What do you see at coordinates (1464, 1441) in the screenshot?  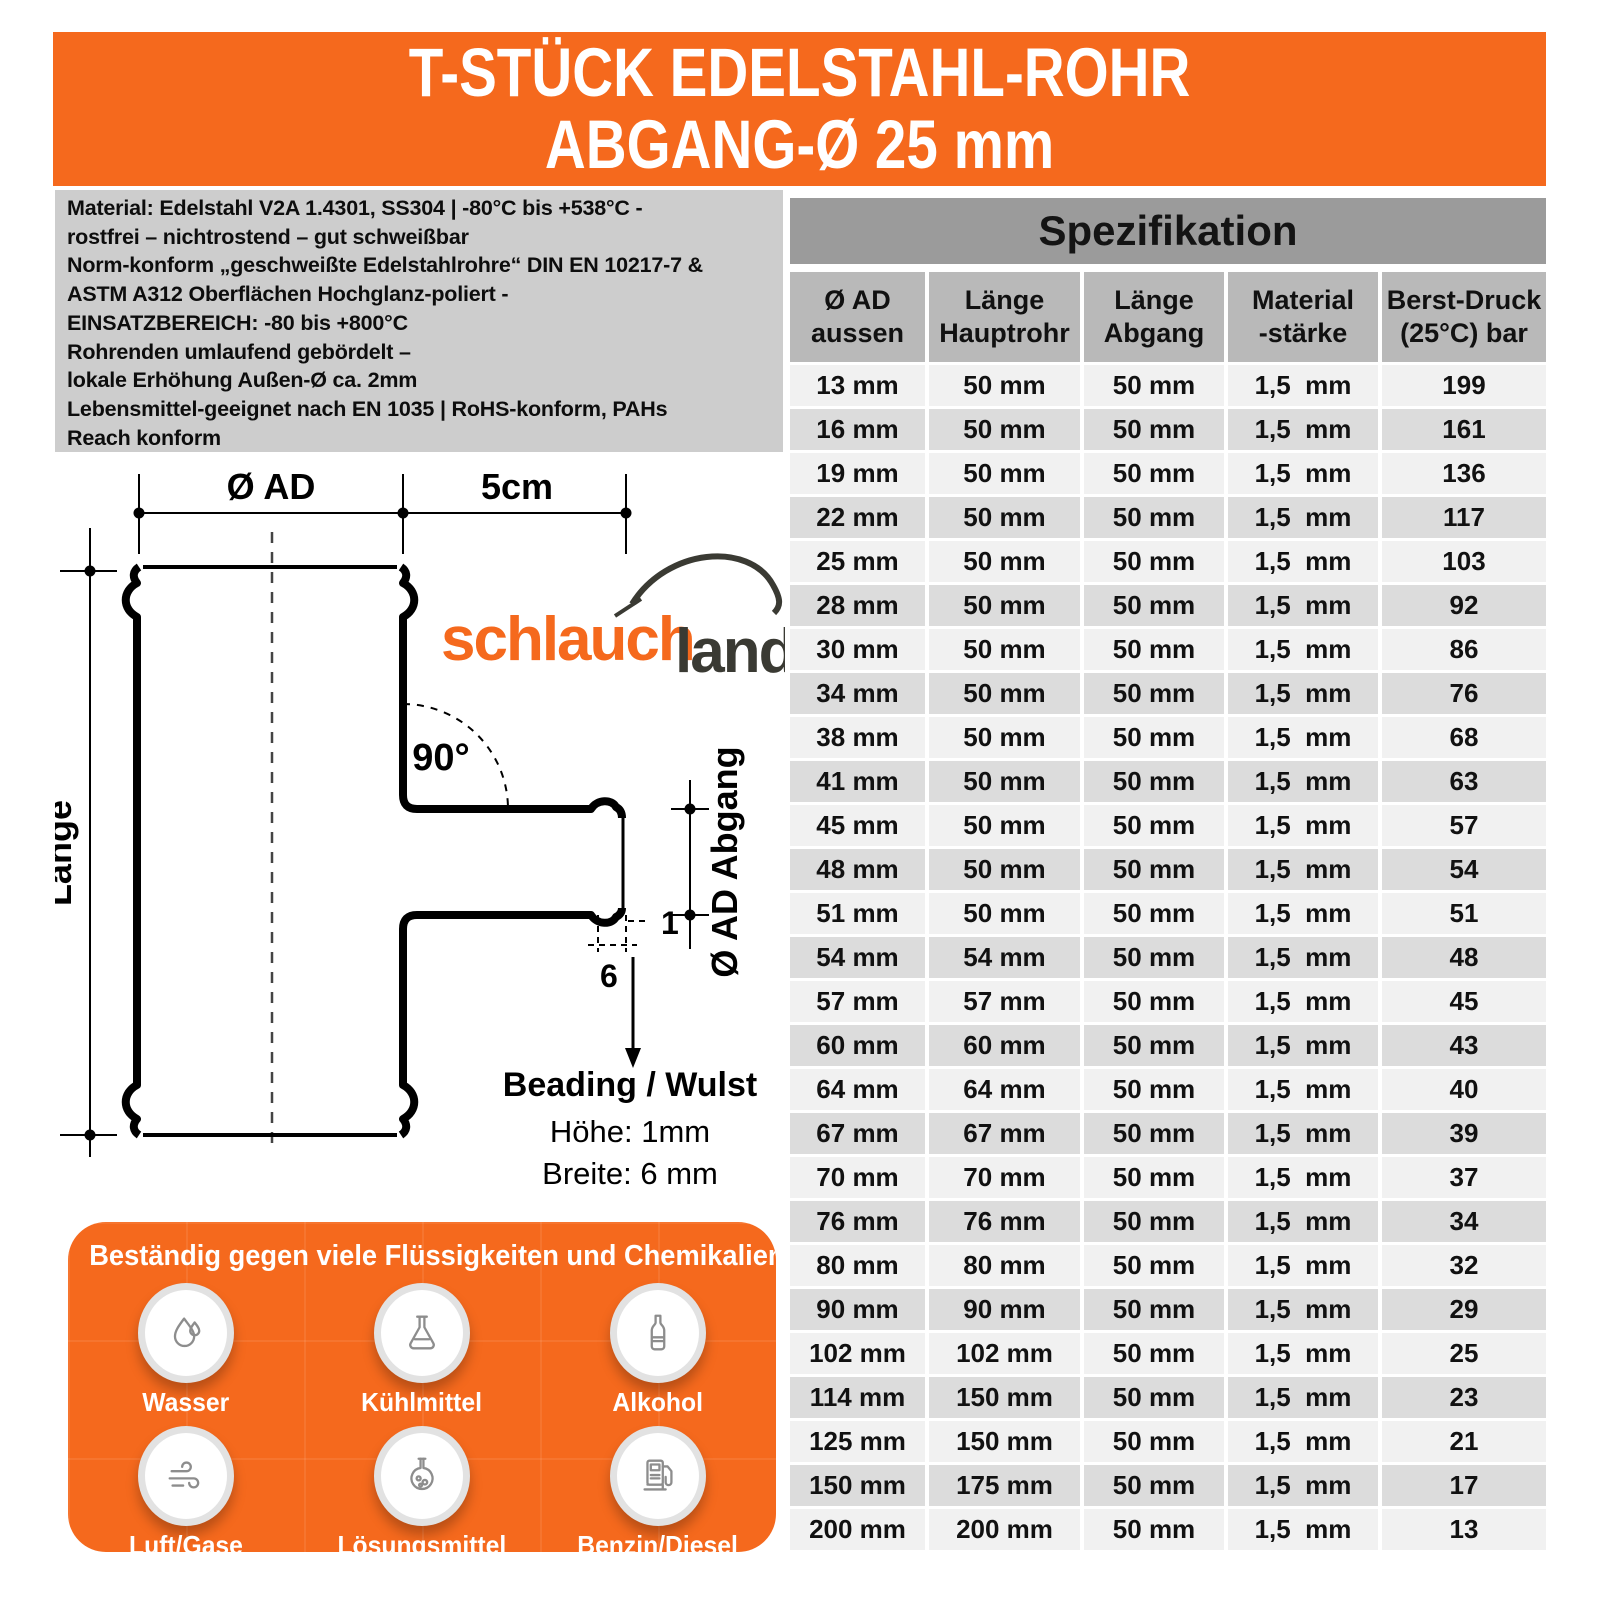 I see `spec-cell: 21` at bounding box center [1464, 1441].